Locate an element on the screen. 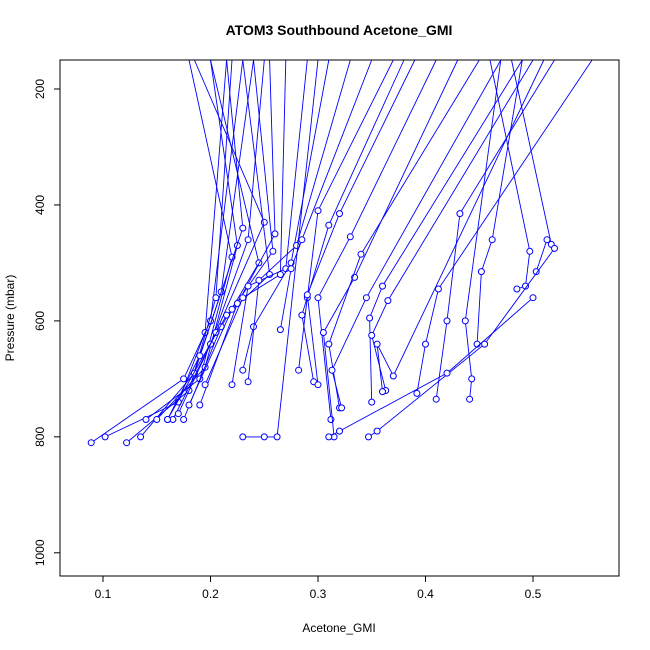 This screenshot has height=650, width=650. y-axis-label: Pressure (mbar) is located at coordinates (10, 318).